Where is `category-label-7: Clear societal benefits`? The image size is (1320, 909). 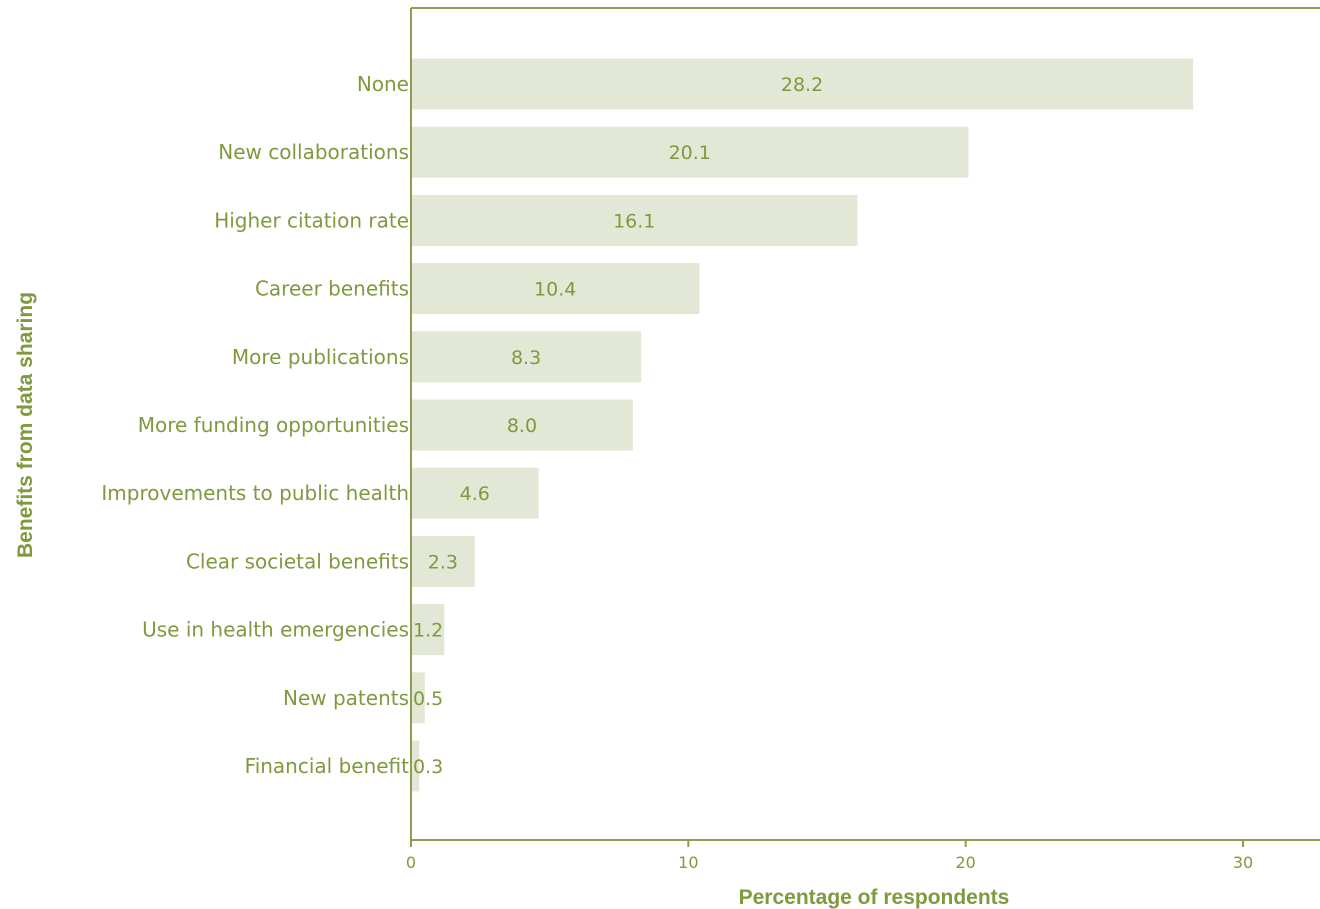 category-label-7: Clear societal benefits is located at coordinates (297, 561).